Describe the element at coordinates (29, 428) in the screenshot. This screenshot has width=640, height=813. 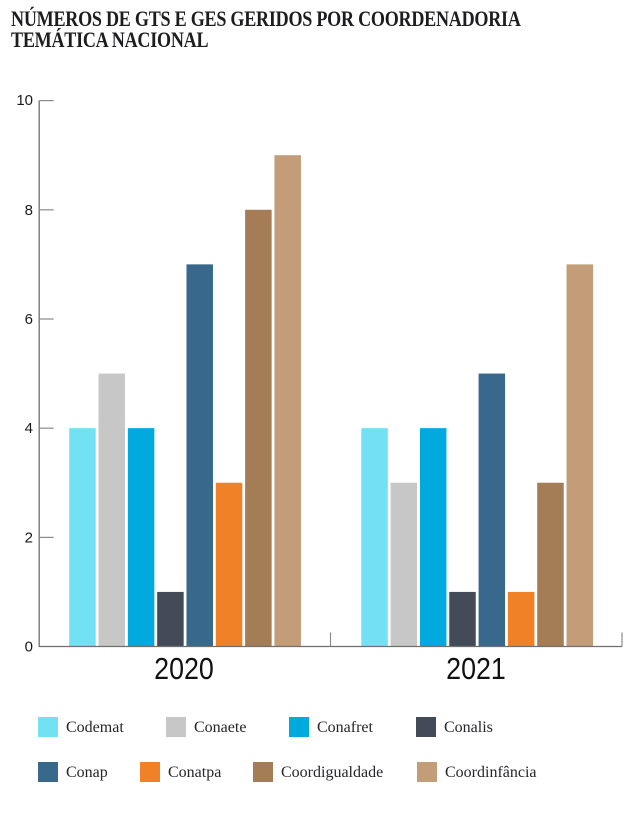
I see `svg-text: 4` at that location.